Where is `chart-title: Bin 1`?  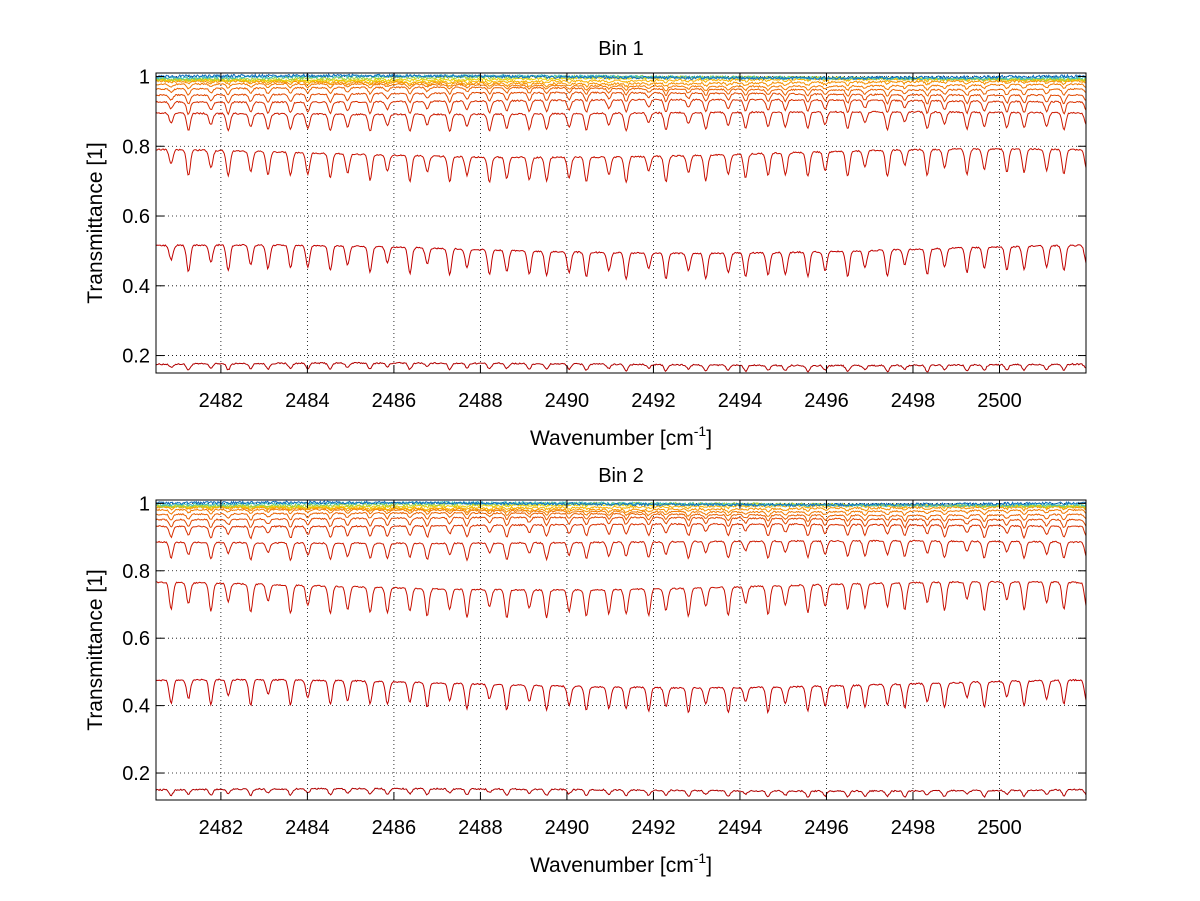
chart-title: Bin 1 is located at coordinates (621, 49).